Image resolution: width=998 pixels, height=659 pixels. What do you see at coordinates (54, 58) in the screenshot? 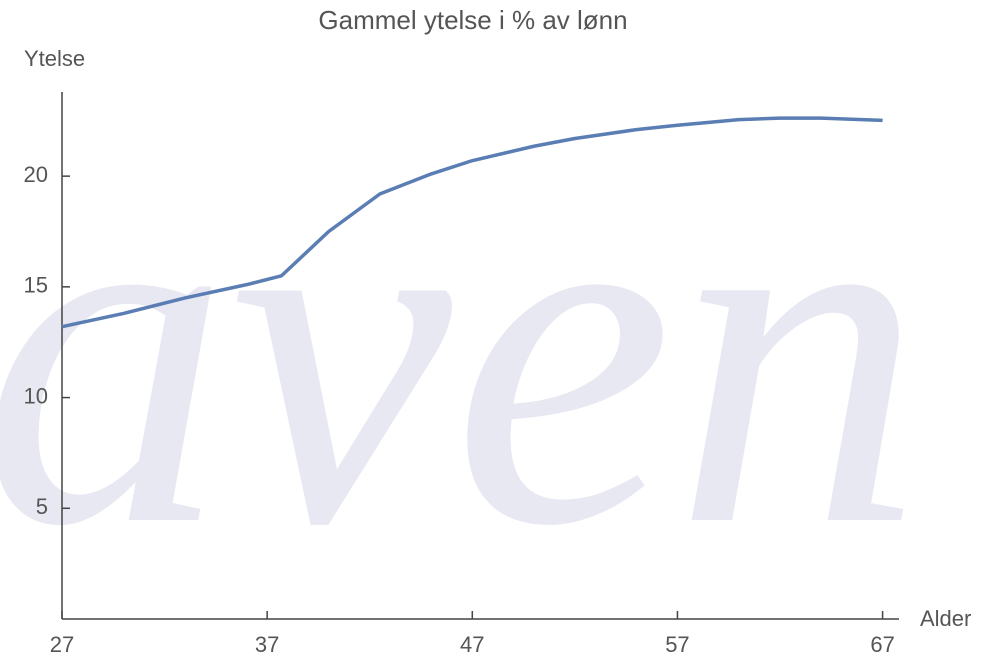
I see `y-axis-label: Ytelse` at bounding box center [54, 58].